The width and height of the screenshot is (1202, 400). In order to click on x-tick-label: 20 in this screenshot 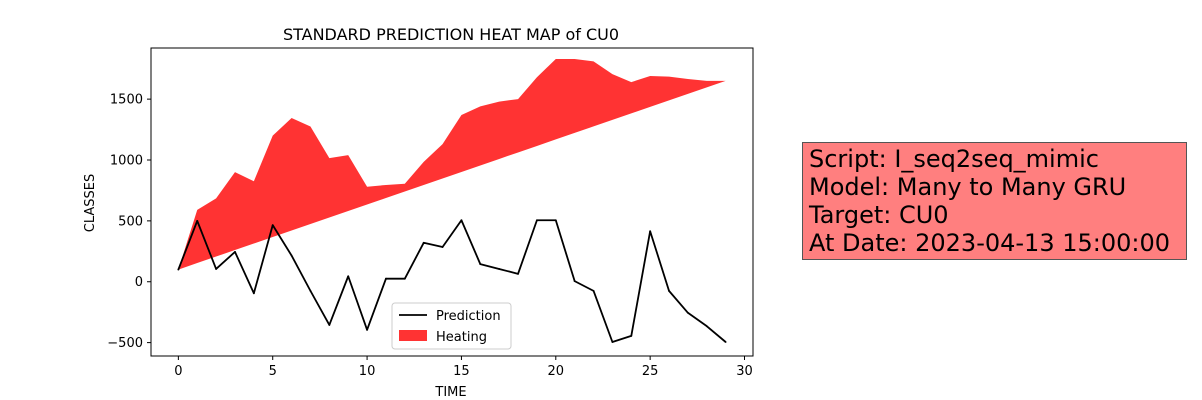, I will do `click(556, 371)`.